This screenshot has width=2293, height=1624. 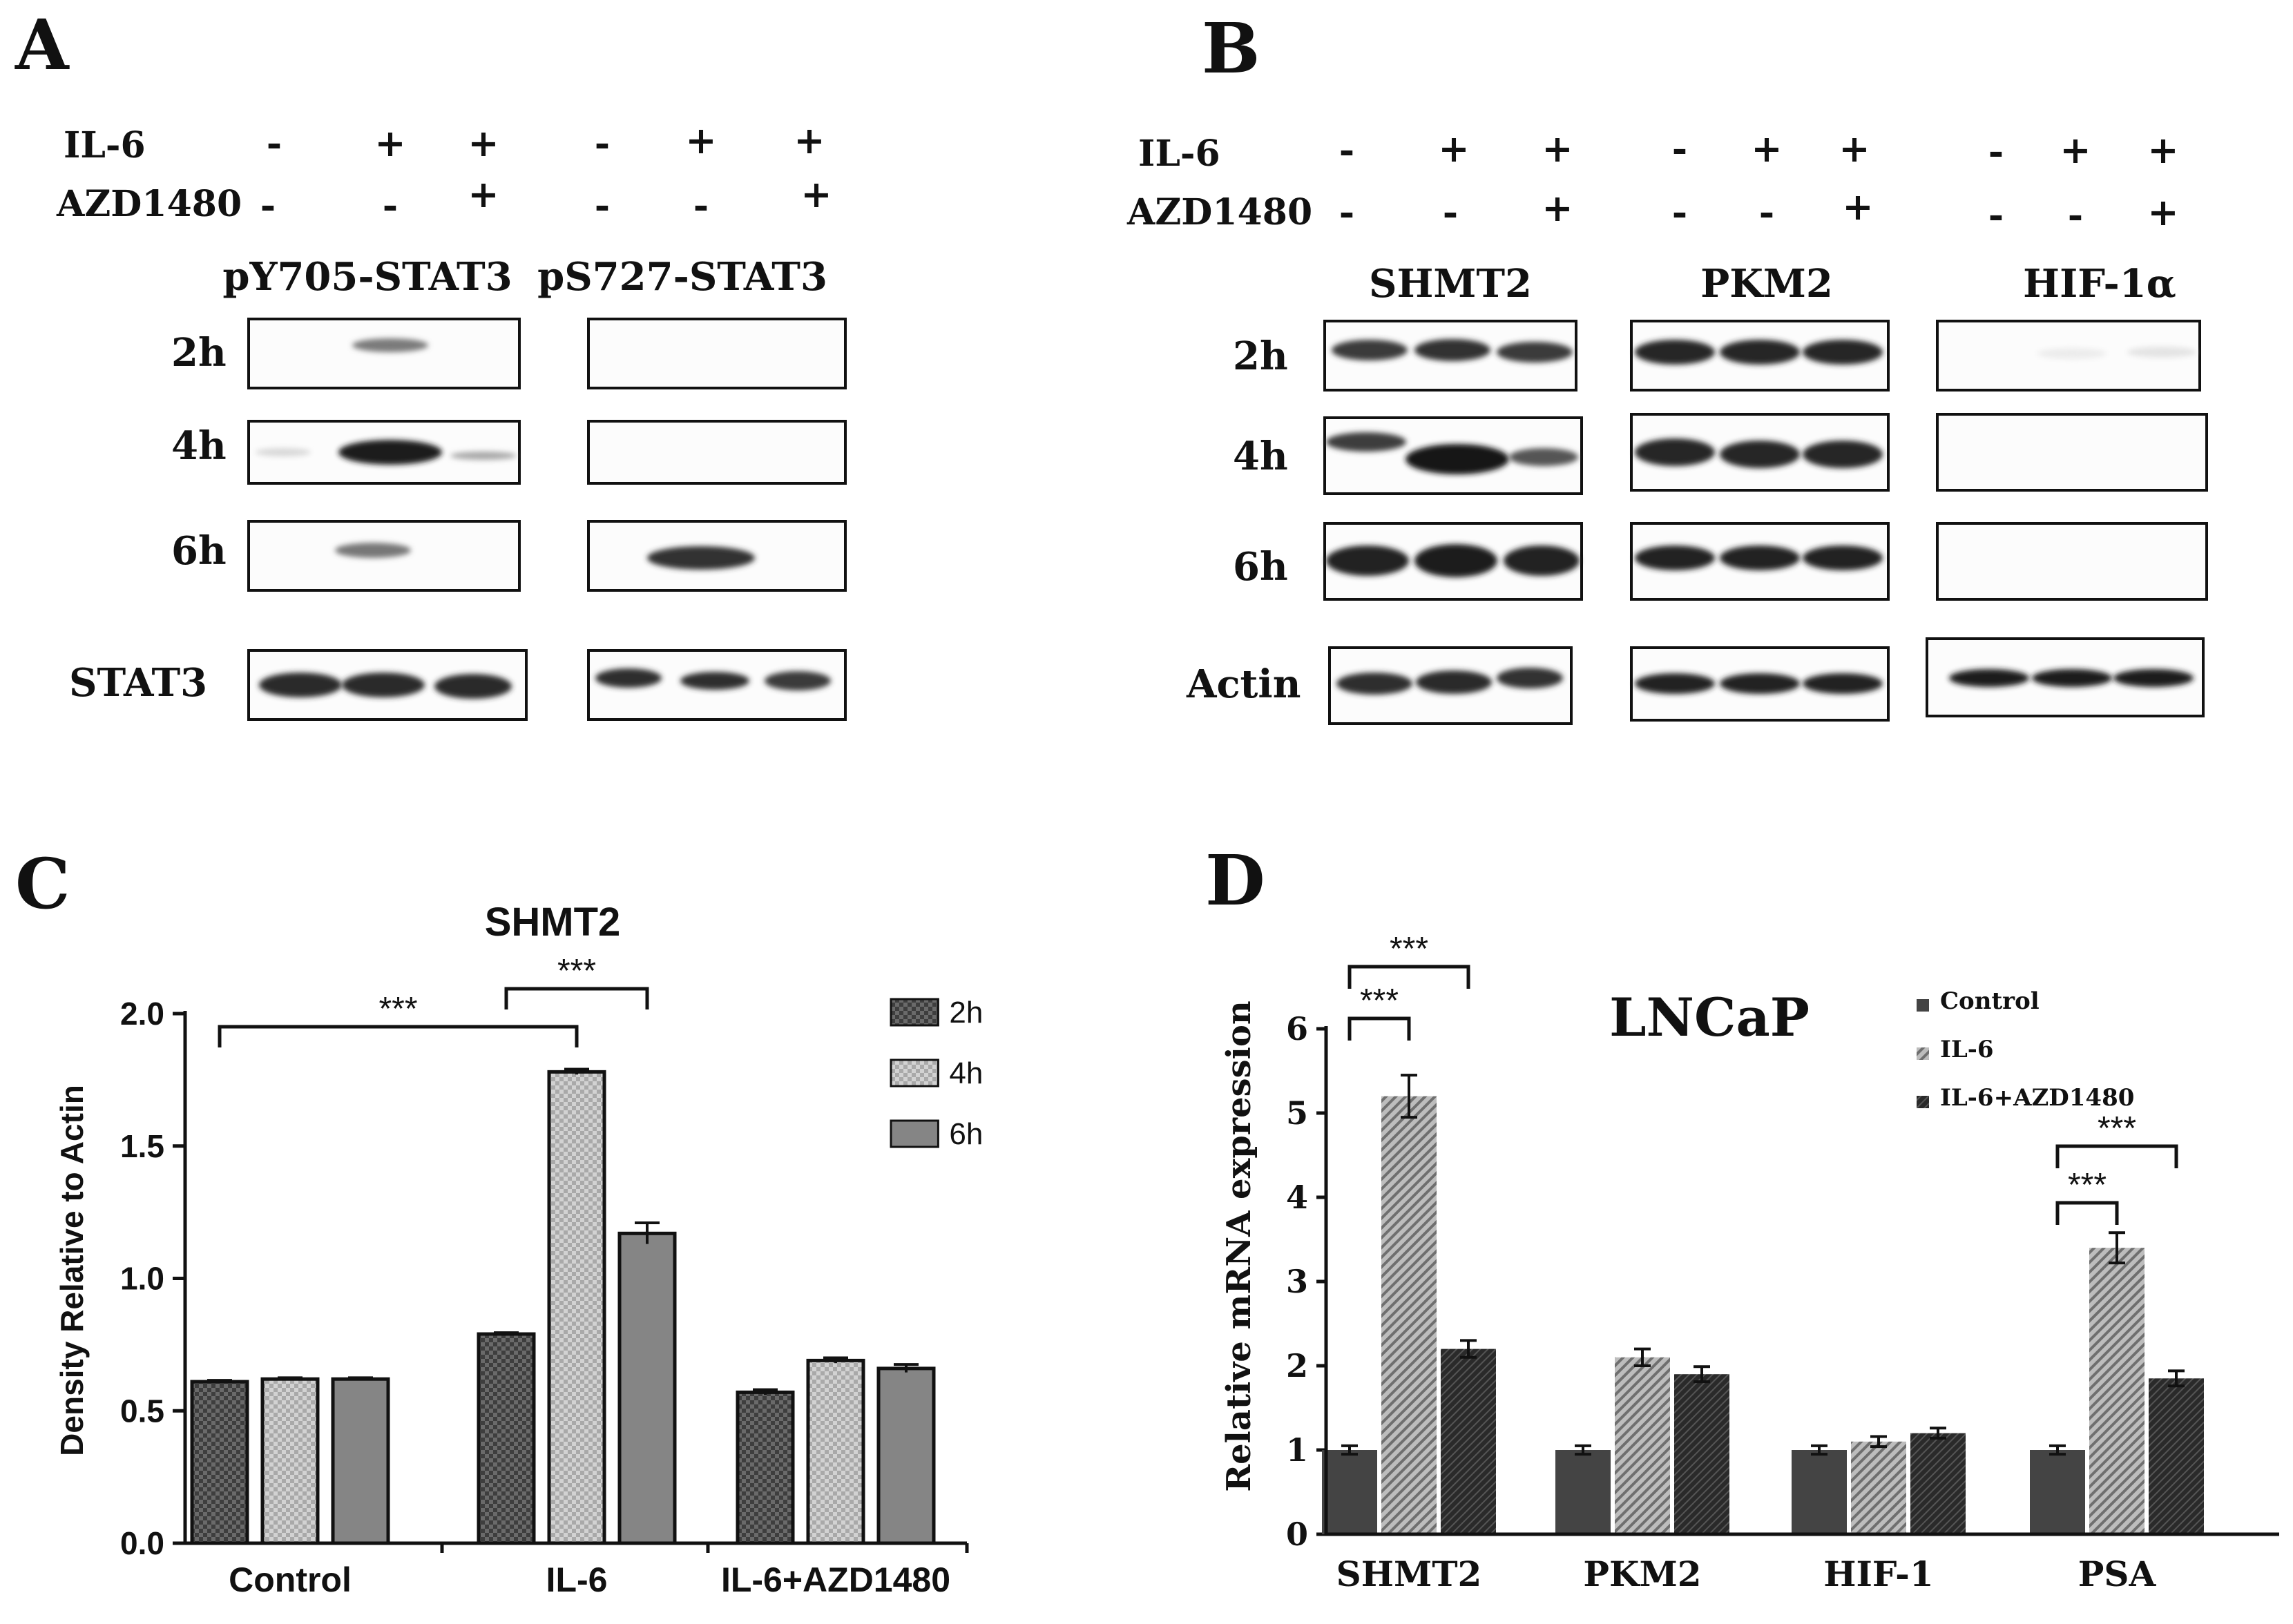 I want to click on blot-hif-6h, so click(x=2072, y=561).